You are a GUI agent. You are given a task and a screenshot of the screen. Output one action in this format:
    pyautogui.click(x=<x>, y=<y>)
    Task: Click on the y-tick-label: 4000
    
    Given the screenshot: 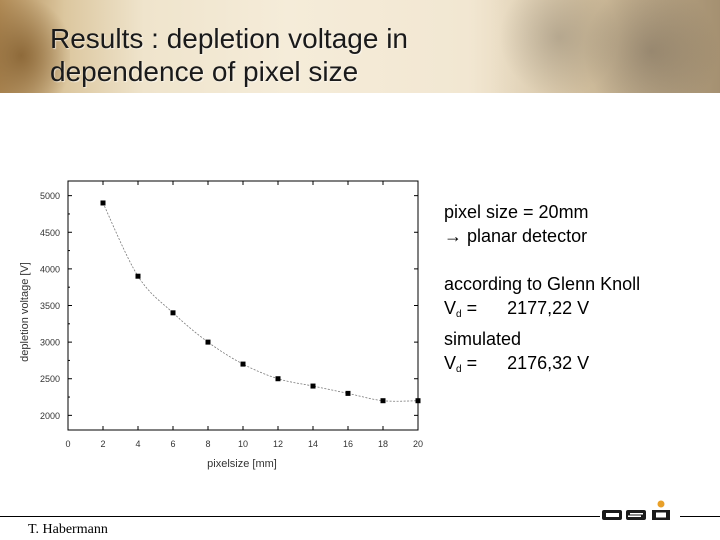 What is the action you would take?
    pyautogui.click(x=50, y=269)
    